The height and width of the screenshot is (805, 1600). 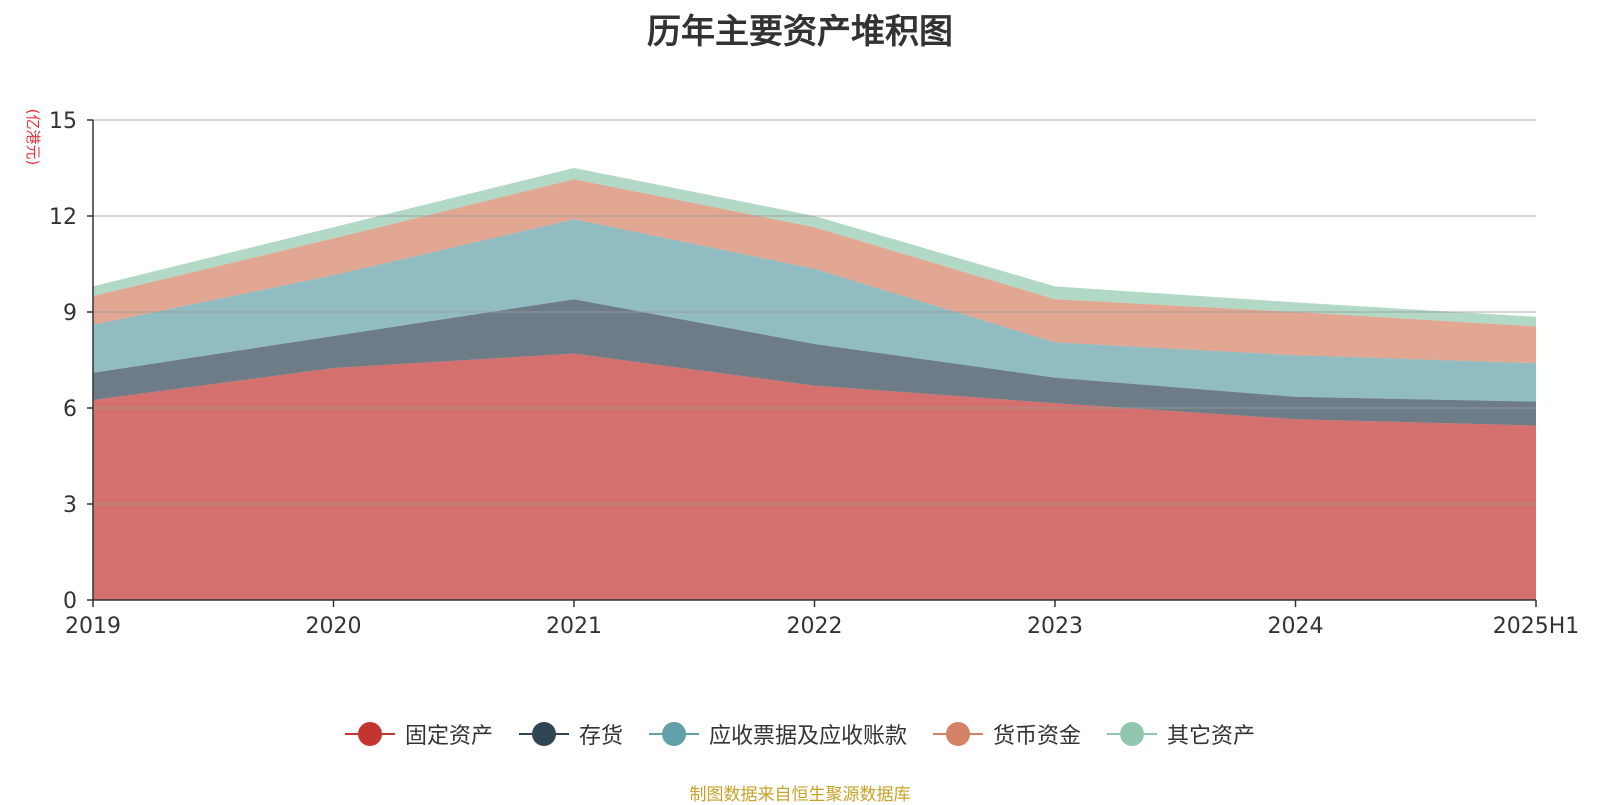 I want to click on y-tick-label-1: 3, so click(x=70, y=505).